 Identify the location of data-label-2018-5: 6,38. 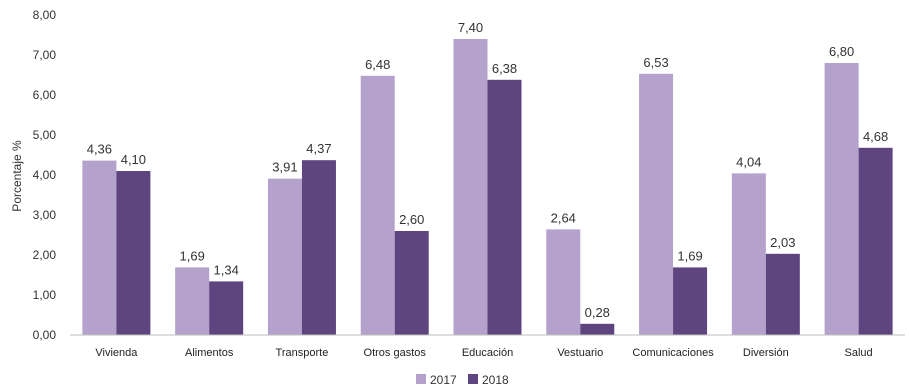
(504, 68).